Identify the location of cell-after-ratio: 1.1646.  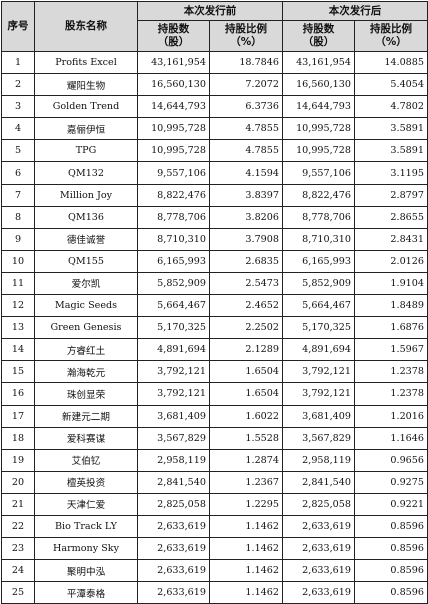
(391, 438).